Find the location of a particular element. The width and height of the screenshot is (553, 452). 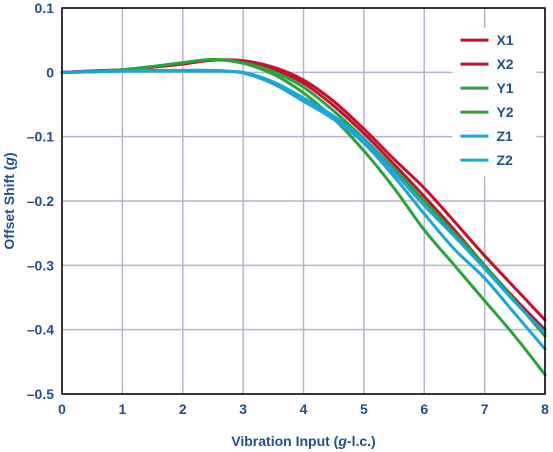

x-tick-label: 4 is located at coordinates (304, 409).